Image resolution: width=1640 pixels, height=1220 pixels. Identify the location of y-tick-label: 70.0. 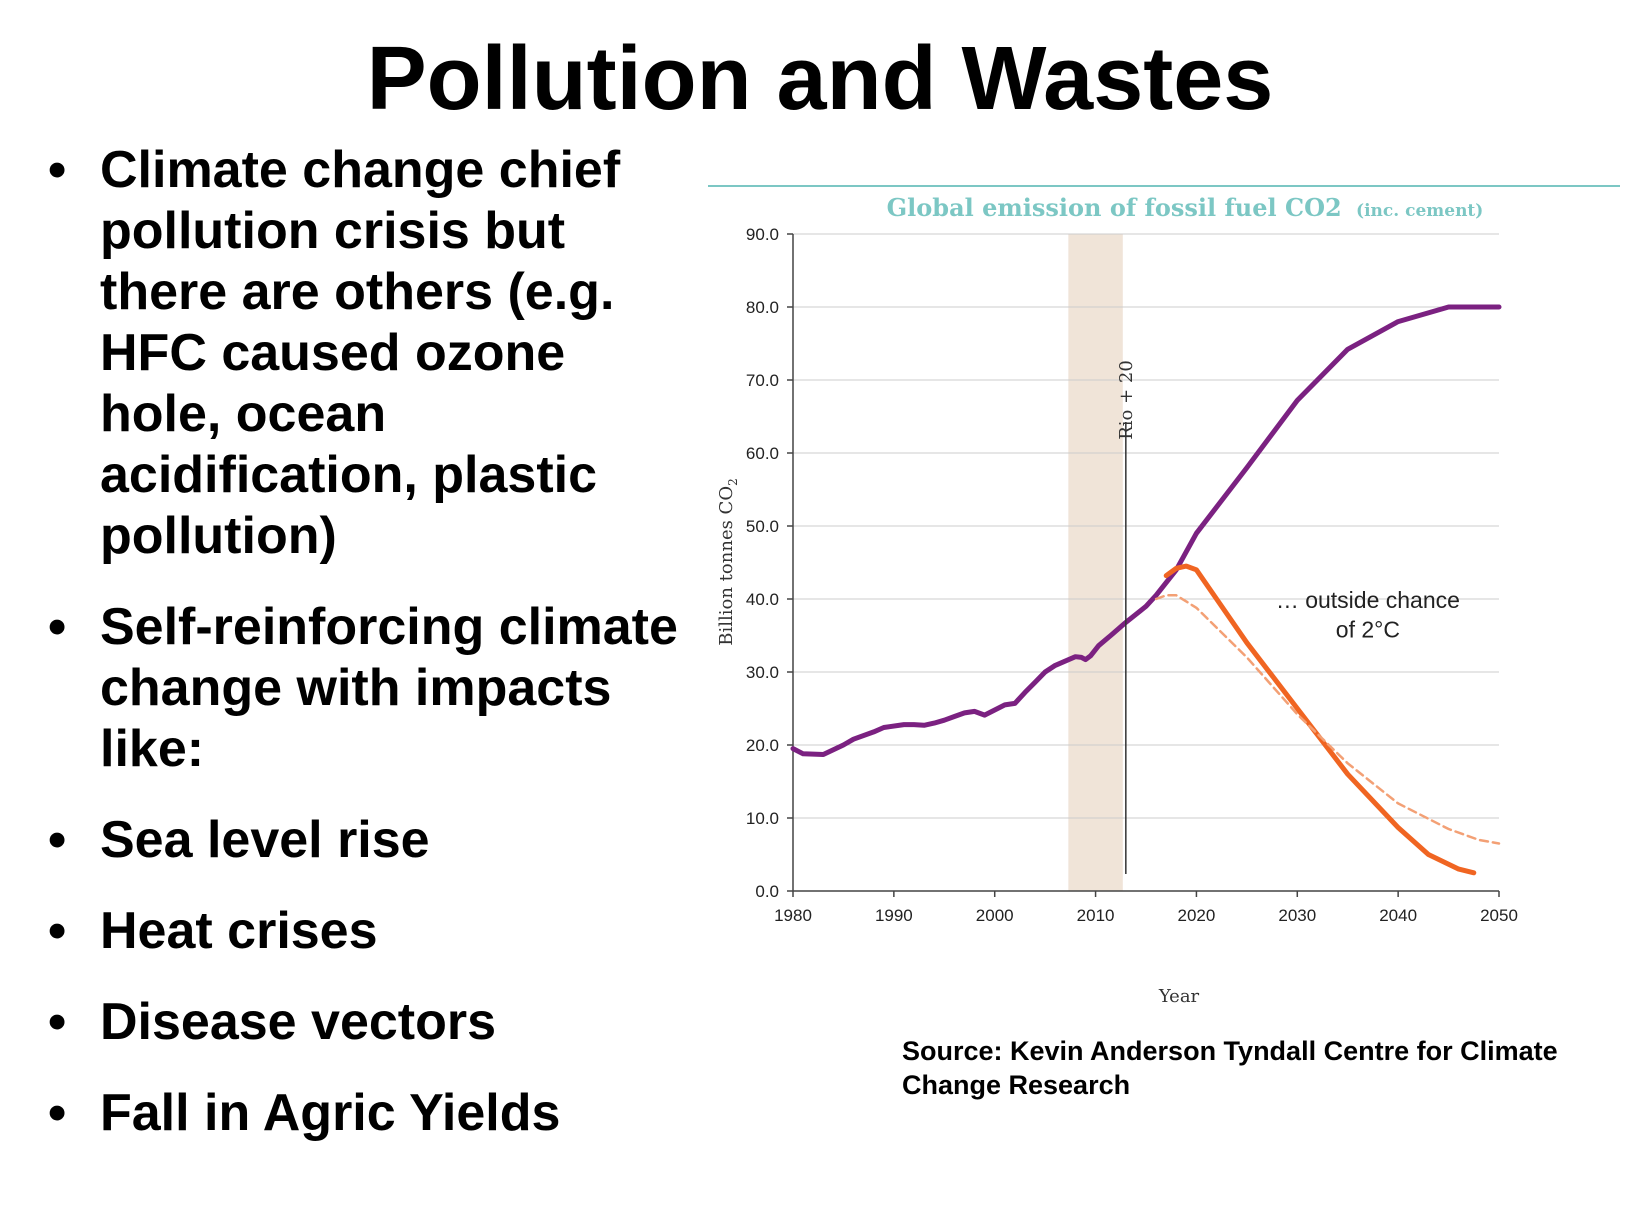
(762, 380).